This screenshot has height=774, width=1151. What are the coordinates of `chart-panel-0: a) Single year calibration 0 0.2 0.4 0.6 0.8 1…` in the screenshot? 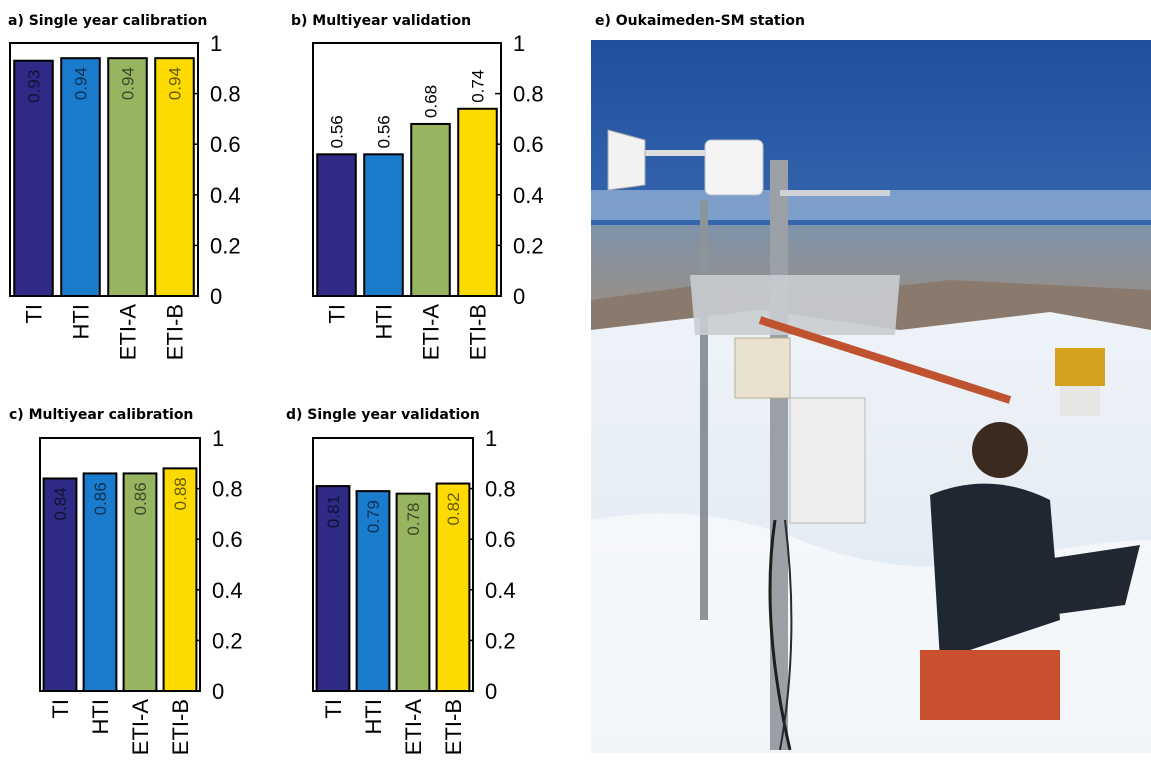 It's located at (124, 186).